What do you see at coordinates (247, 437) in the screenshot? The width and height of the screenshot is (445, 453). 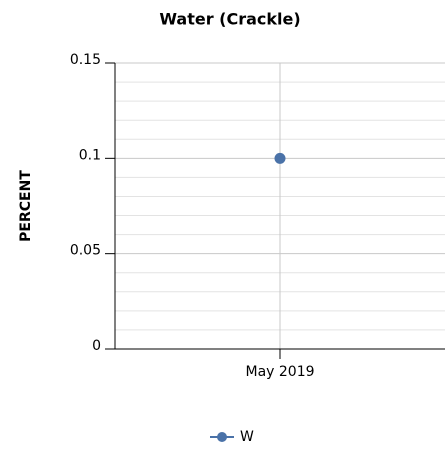 I see `legend-label: W` at bounding box center [247, 437].